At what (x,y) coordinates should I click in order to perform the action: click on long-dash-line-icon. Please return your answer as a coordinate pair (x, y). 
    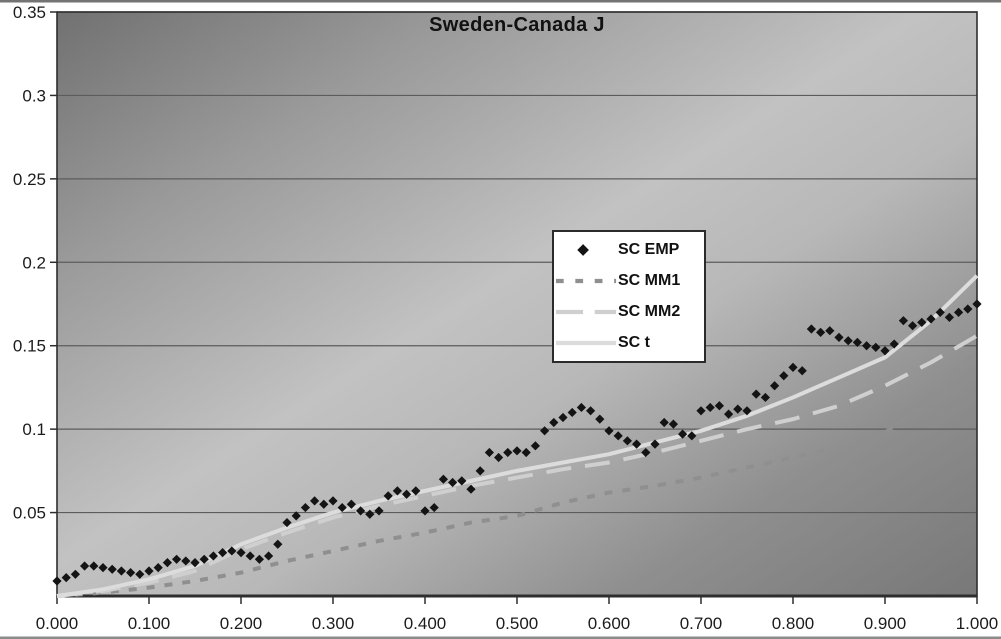
    Looking at the image, I should click on (586, 312).